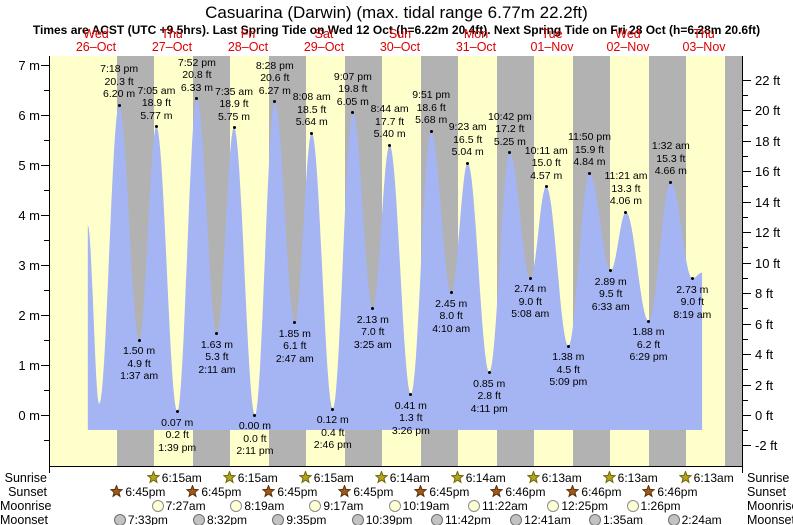 This screenshot has width=793, height=525. Describe the element at coordinates (312, 110) in the screenshot. I see `high-tide-label: 8:08 am 18.5 ft 5.64 m` at that location.